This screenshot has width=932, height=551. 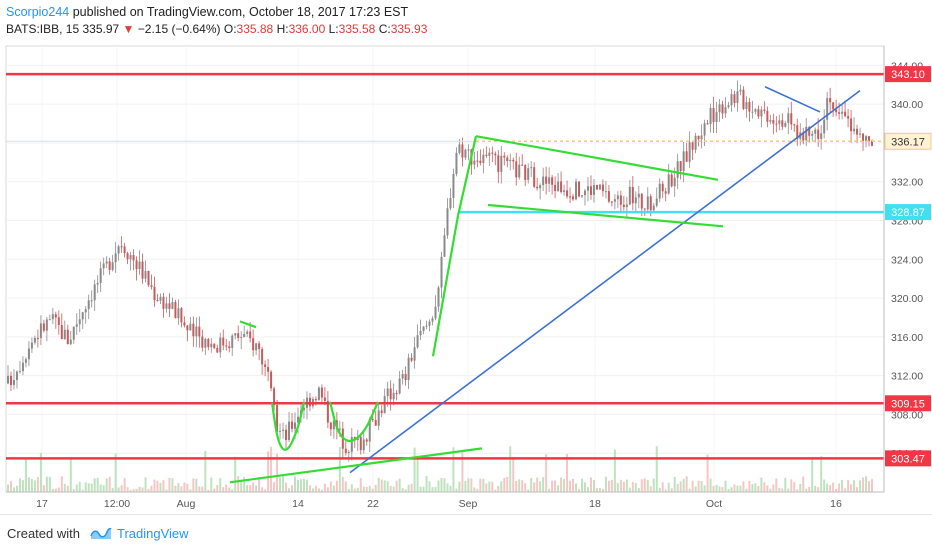 What do you see at coordinates (38, 12) in the screenshot?
I see `author-link: Scorpio244` at bounding box center [38, 12].